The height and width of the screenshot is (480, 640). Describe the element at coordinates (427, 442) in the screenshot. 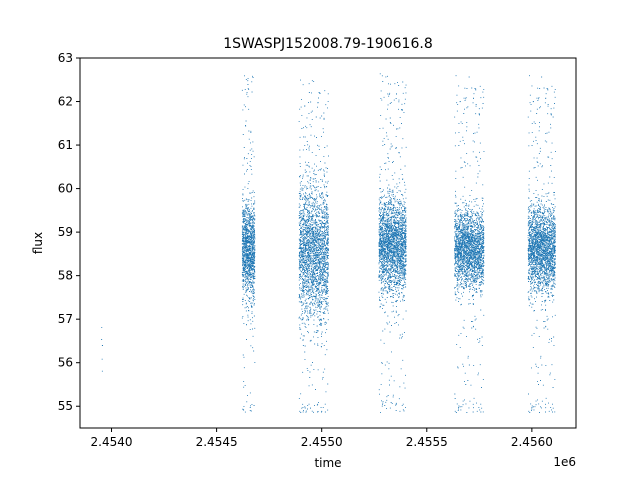

I see `x-tick-label: 2.4555` at that location.